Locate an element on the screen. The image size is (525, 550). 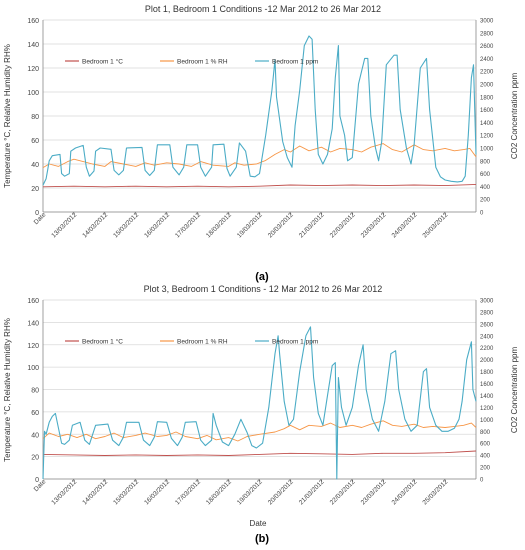
panel-label: (b) is located at coordinates (262, 539).